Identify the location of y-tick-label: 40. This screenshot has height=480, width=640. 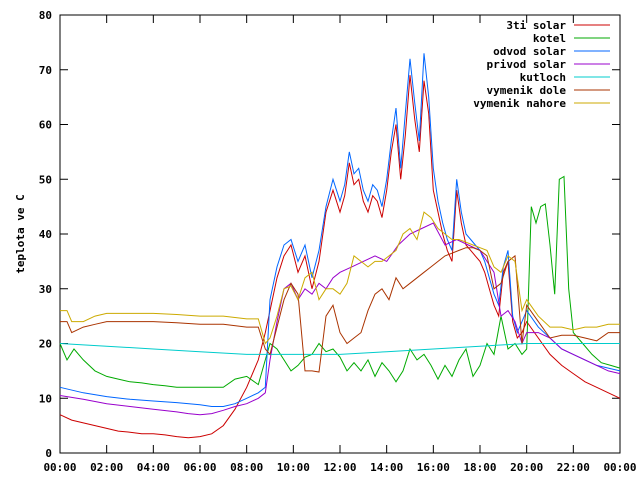
(45, 234).